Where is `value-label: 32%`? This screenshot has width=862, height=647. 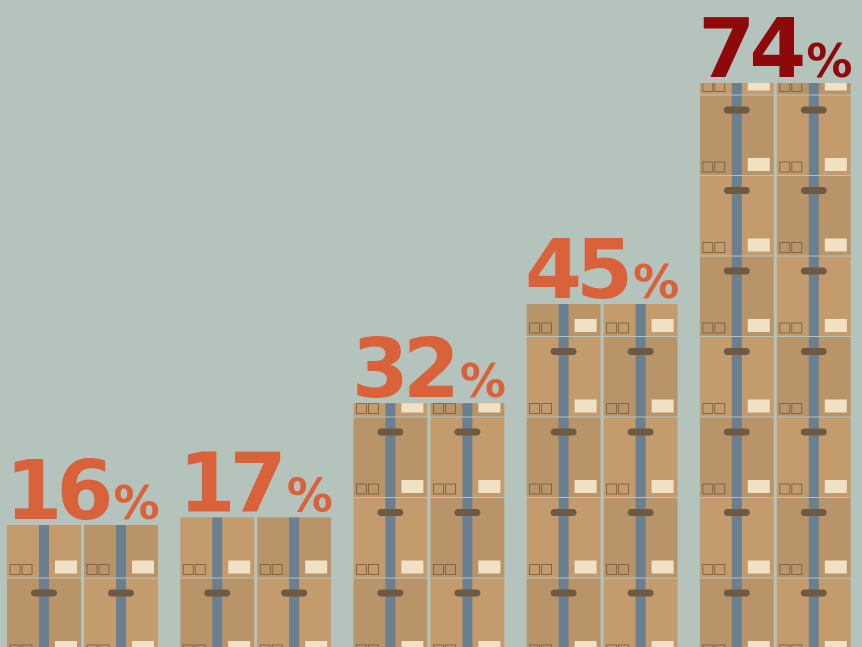 value-label: 32% is located at coordinates (429, 369).